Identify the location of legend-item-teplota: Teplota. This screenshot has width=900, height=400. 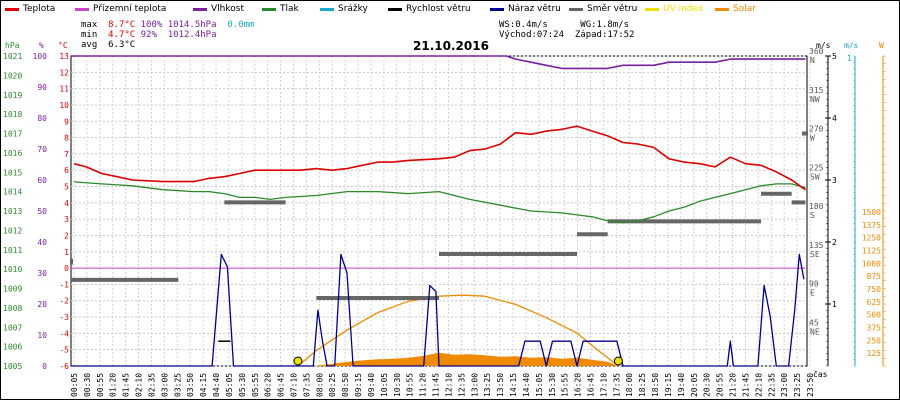
(30, 9).